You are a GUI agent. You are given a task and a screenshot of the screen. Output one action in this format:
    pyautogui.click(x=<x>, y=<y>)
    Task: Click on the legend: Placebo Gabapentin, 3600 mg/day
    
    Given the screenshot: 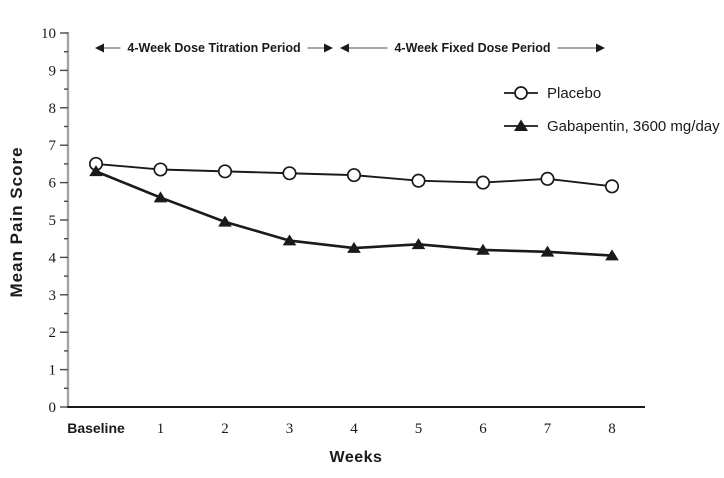 What is the action you would take?
    pyautogui.click(x=611, y=117)
    